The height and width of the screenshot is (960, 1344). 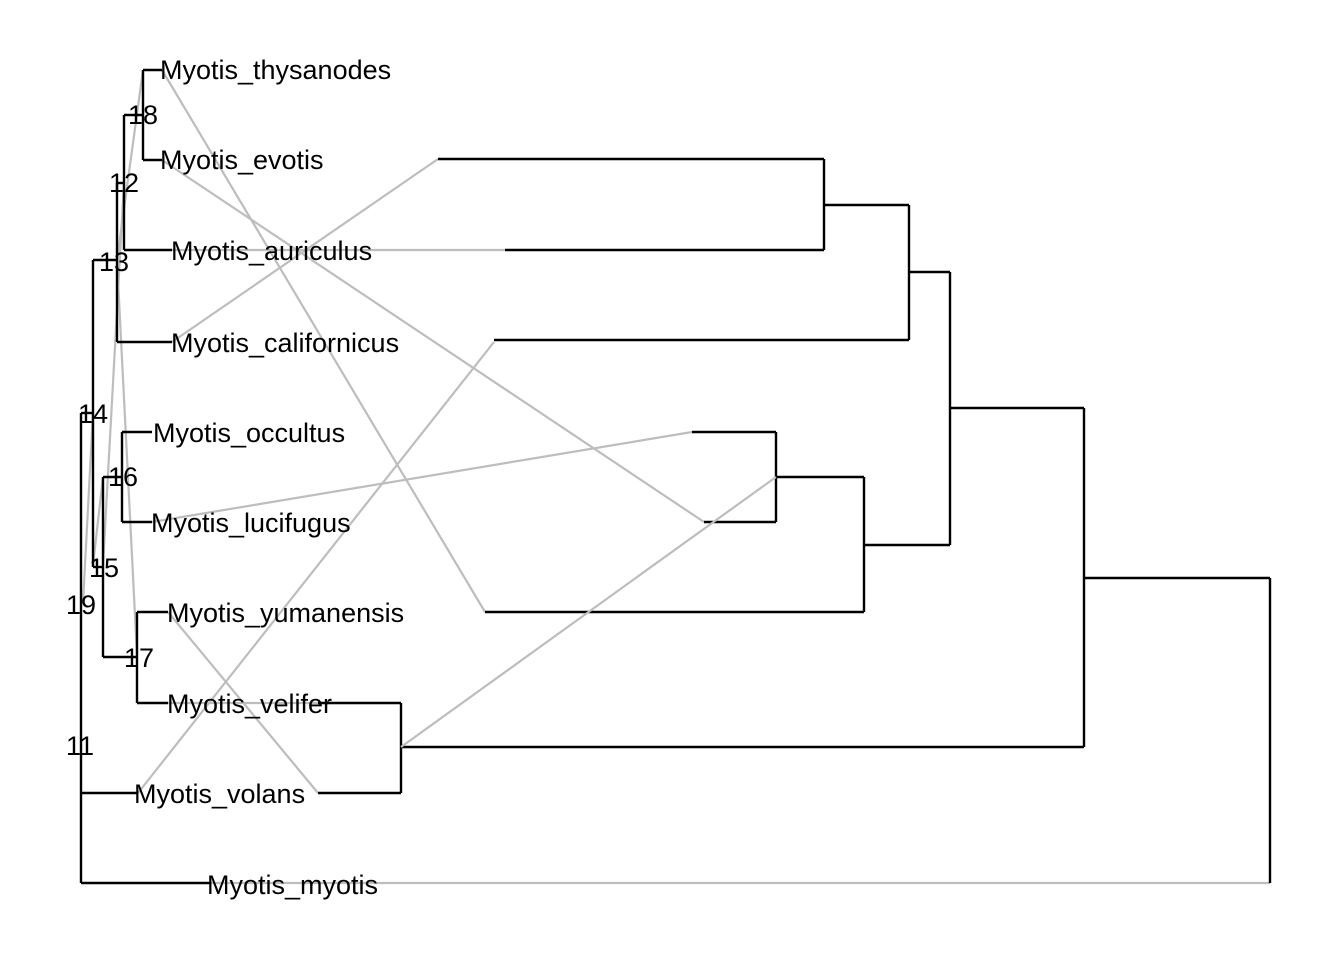 I want to click on tanglegram-links-top, so click(x=588, y=612).